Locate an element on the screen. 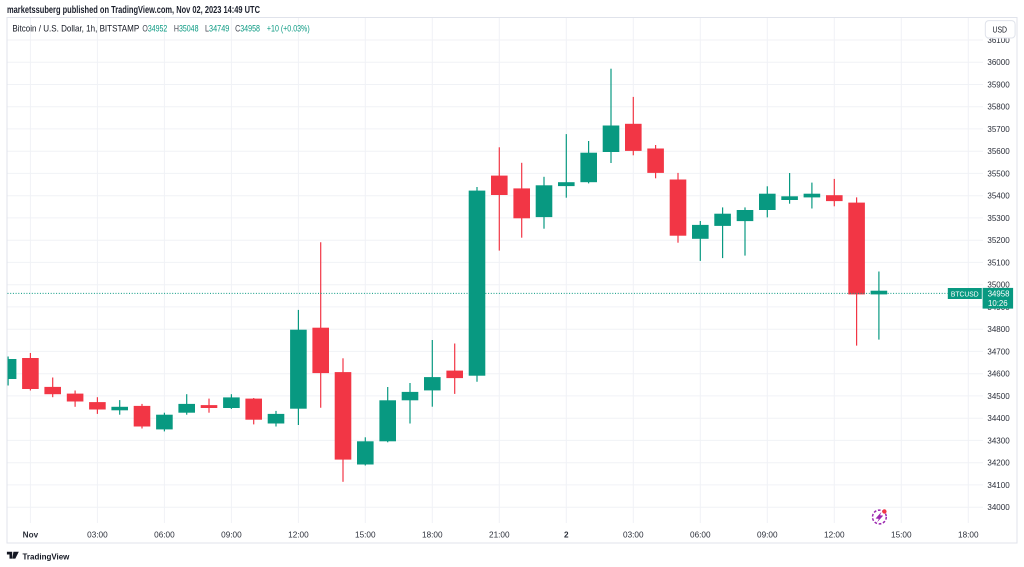  svg-text: C34958 is located at coordinates (247, 29).